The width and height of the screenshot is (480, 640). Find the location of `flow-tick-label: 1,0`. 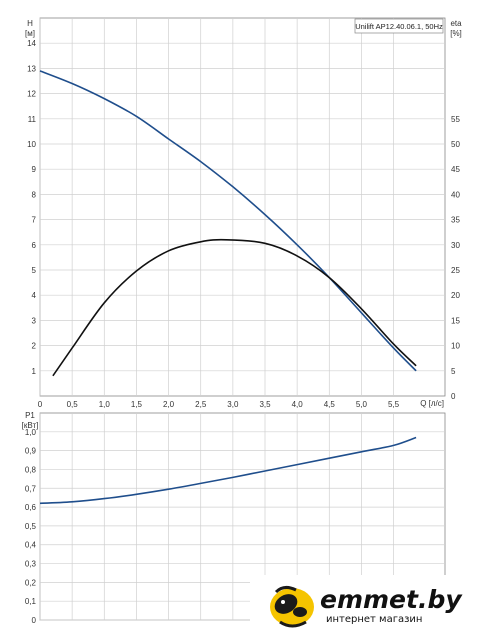

flow-tick-label: 1,0 is located at coordinates (105, 404).